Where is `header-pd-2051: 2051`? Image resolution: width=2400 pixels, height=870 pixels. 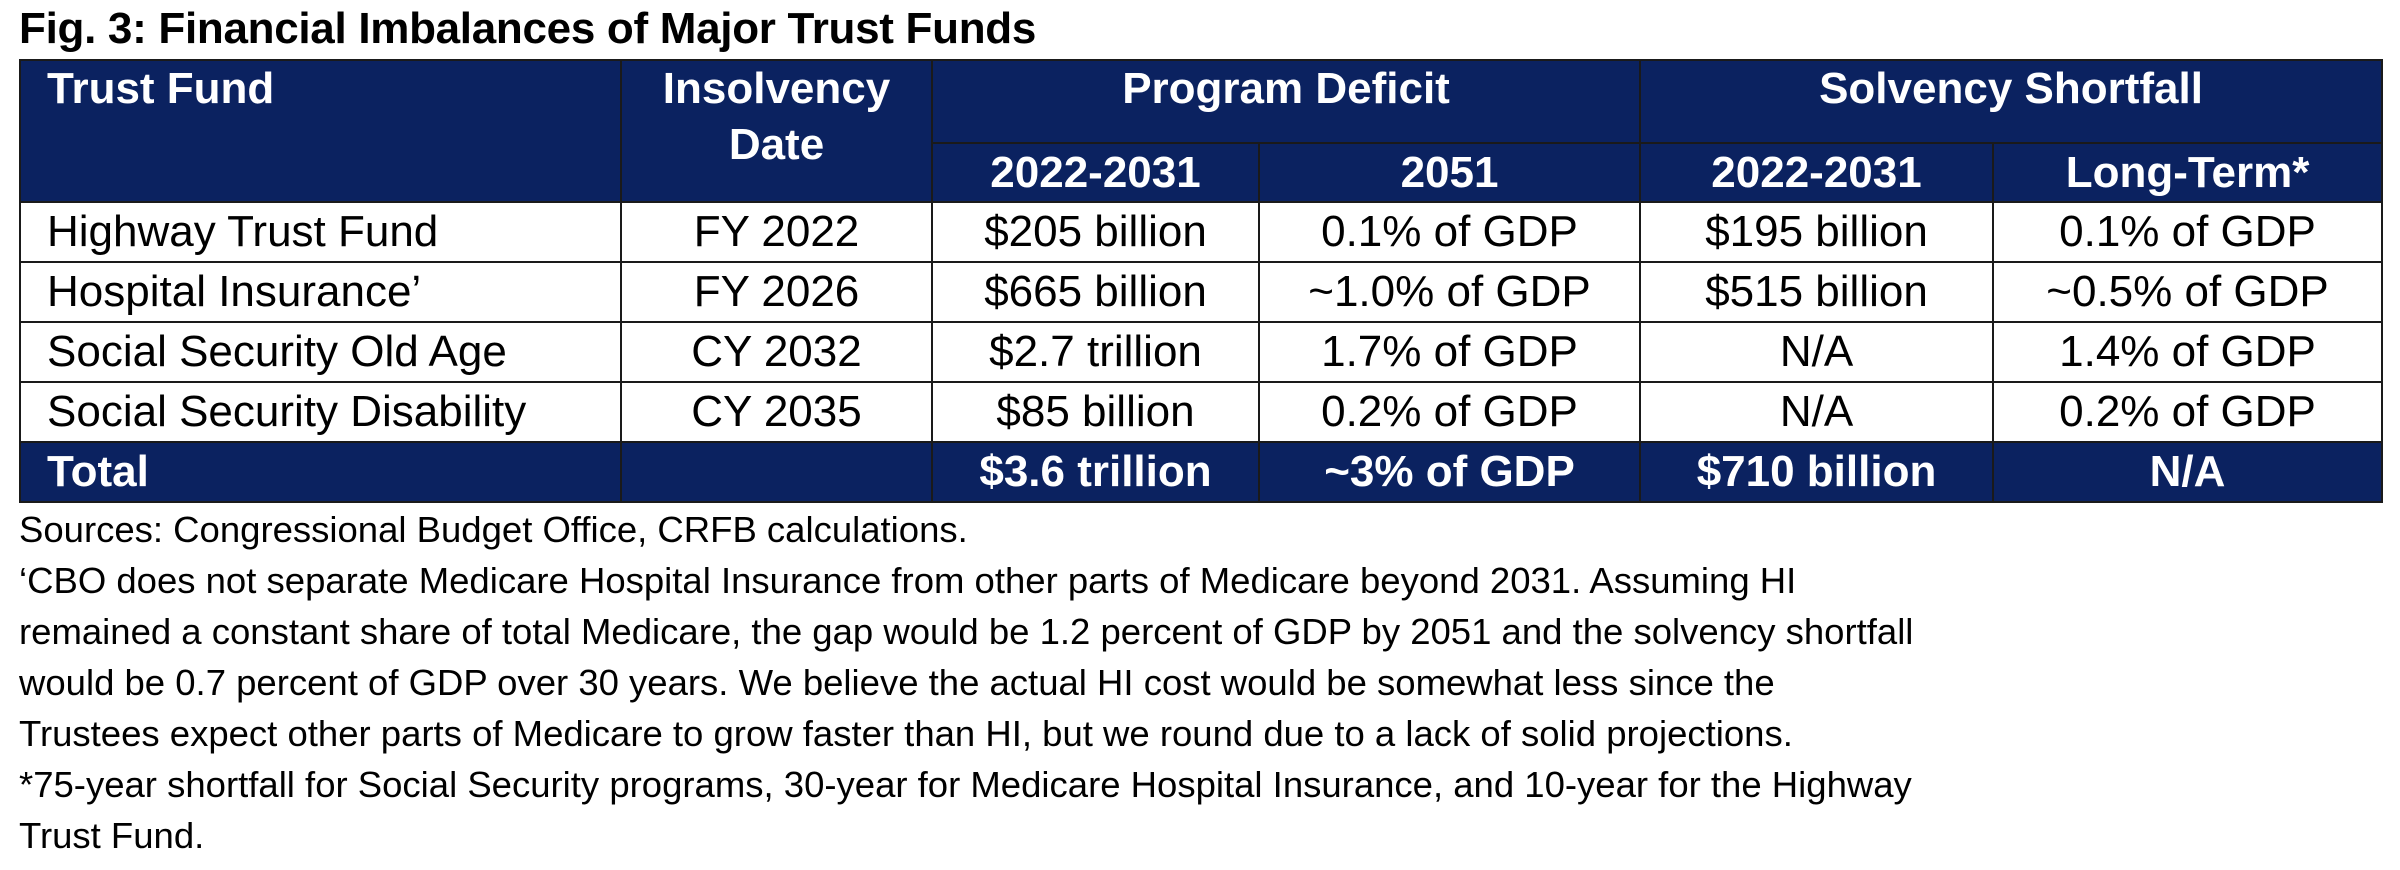
header-pd-2051: 2051 is located at coordinates (1449, 172).